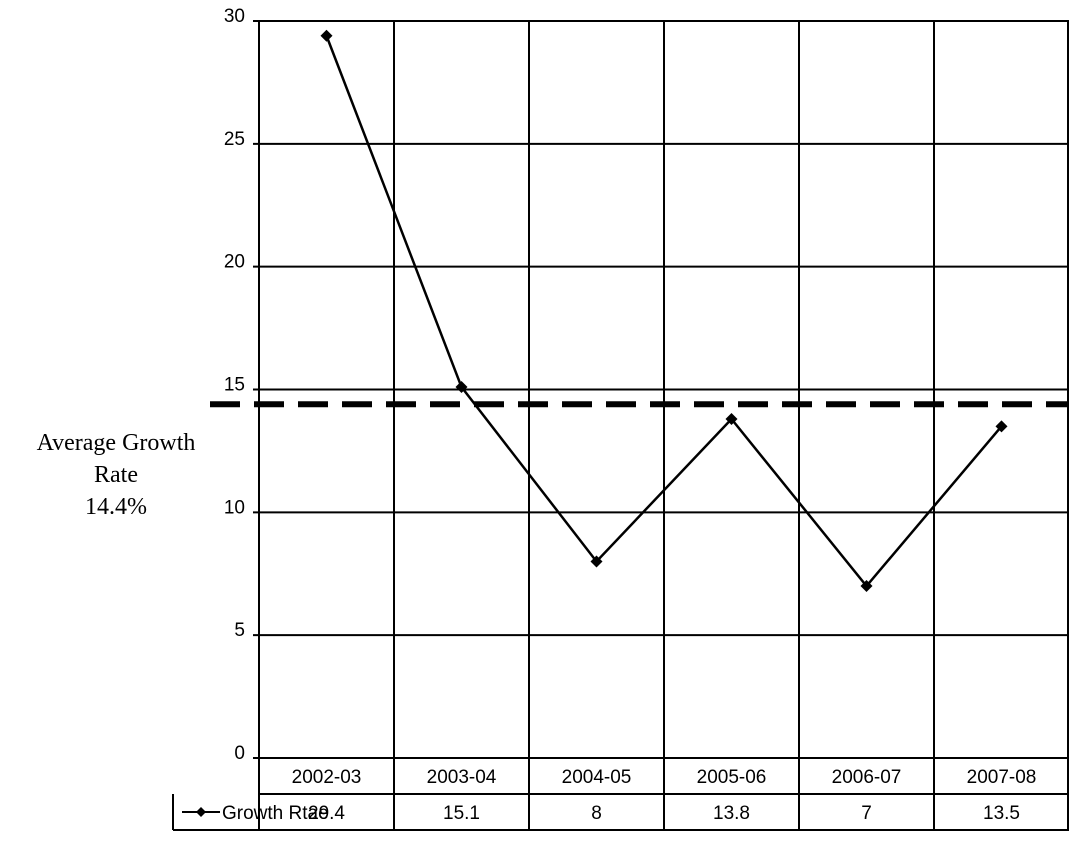 This screenshot has width=1069, height=855. Describe the element at coordinates (275, 813) in the screenshot. I see `legend-series-name: Growth Rtae` at that location.